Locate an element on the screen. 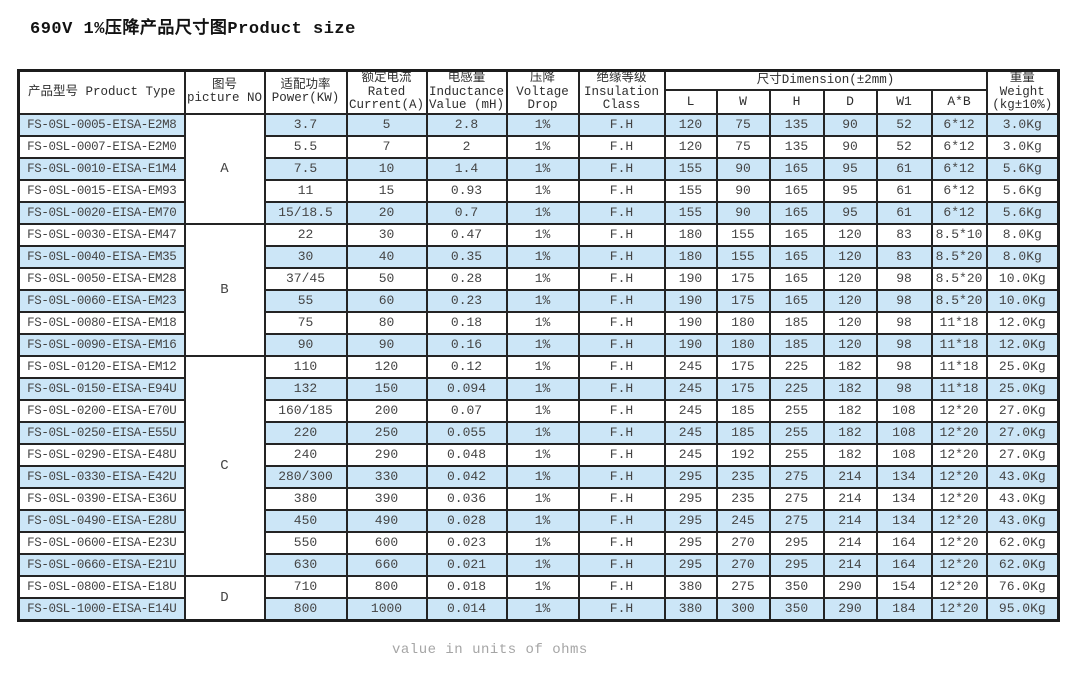  cell-weight: 5.6Kg is located at coordinates (1022, 190).